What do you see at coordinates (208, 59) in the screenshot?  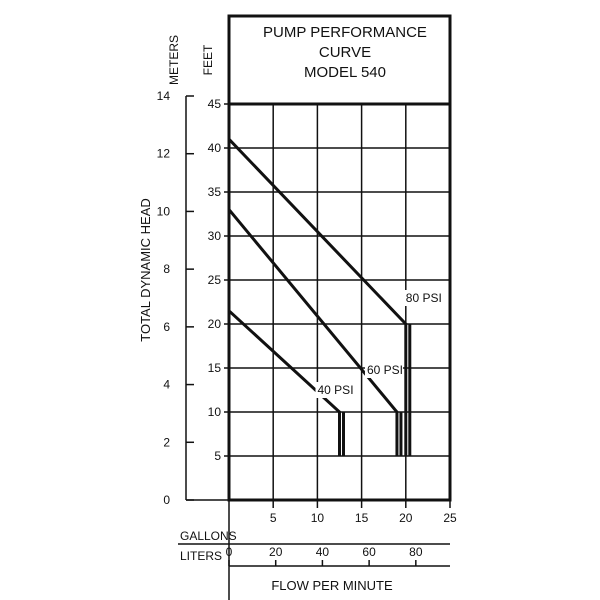 I see `feet-unit-label: FEET` at bounding box center [208, 59].